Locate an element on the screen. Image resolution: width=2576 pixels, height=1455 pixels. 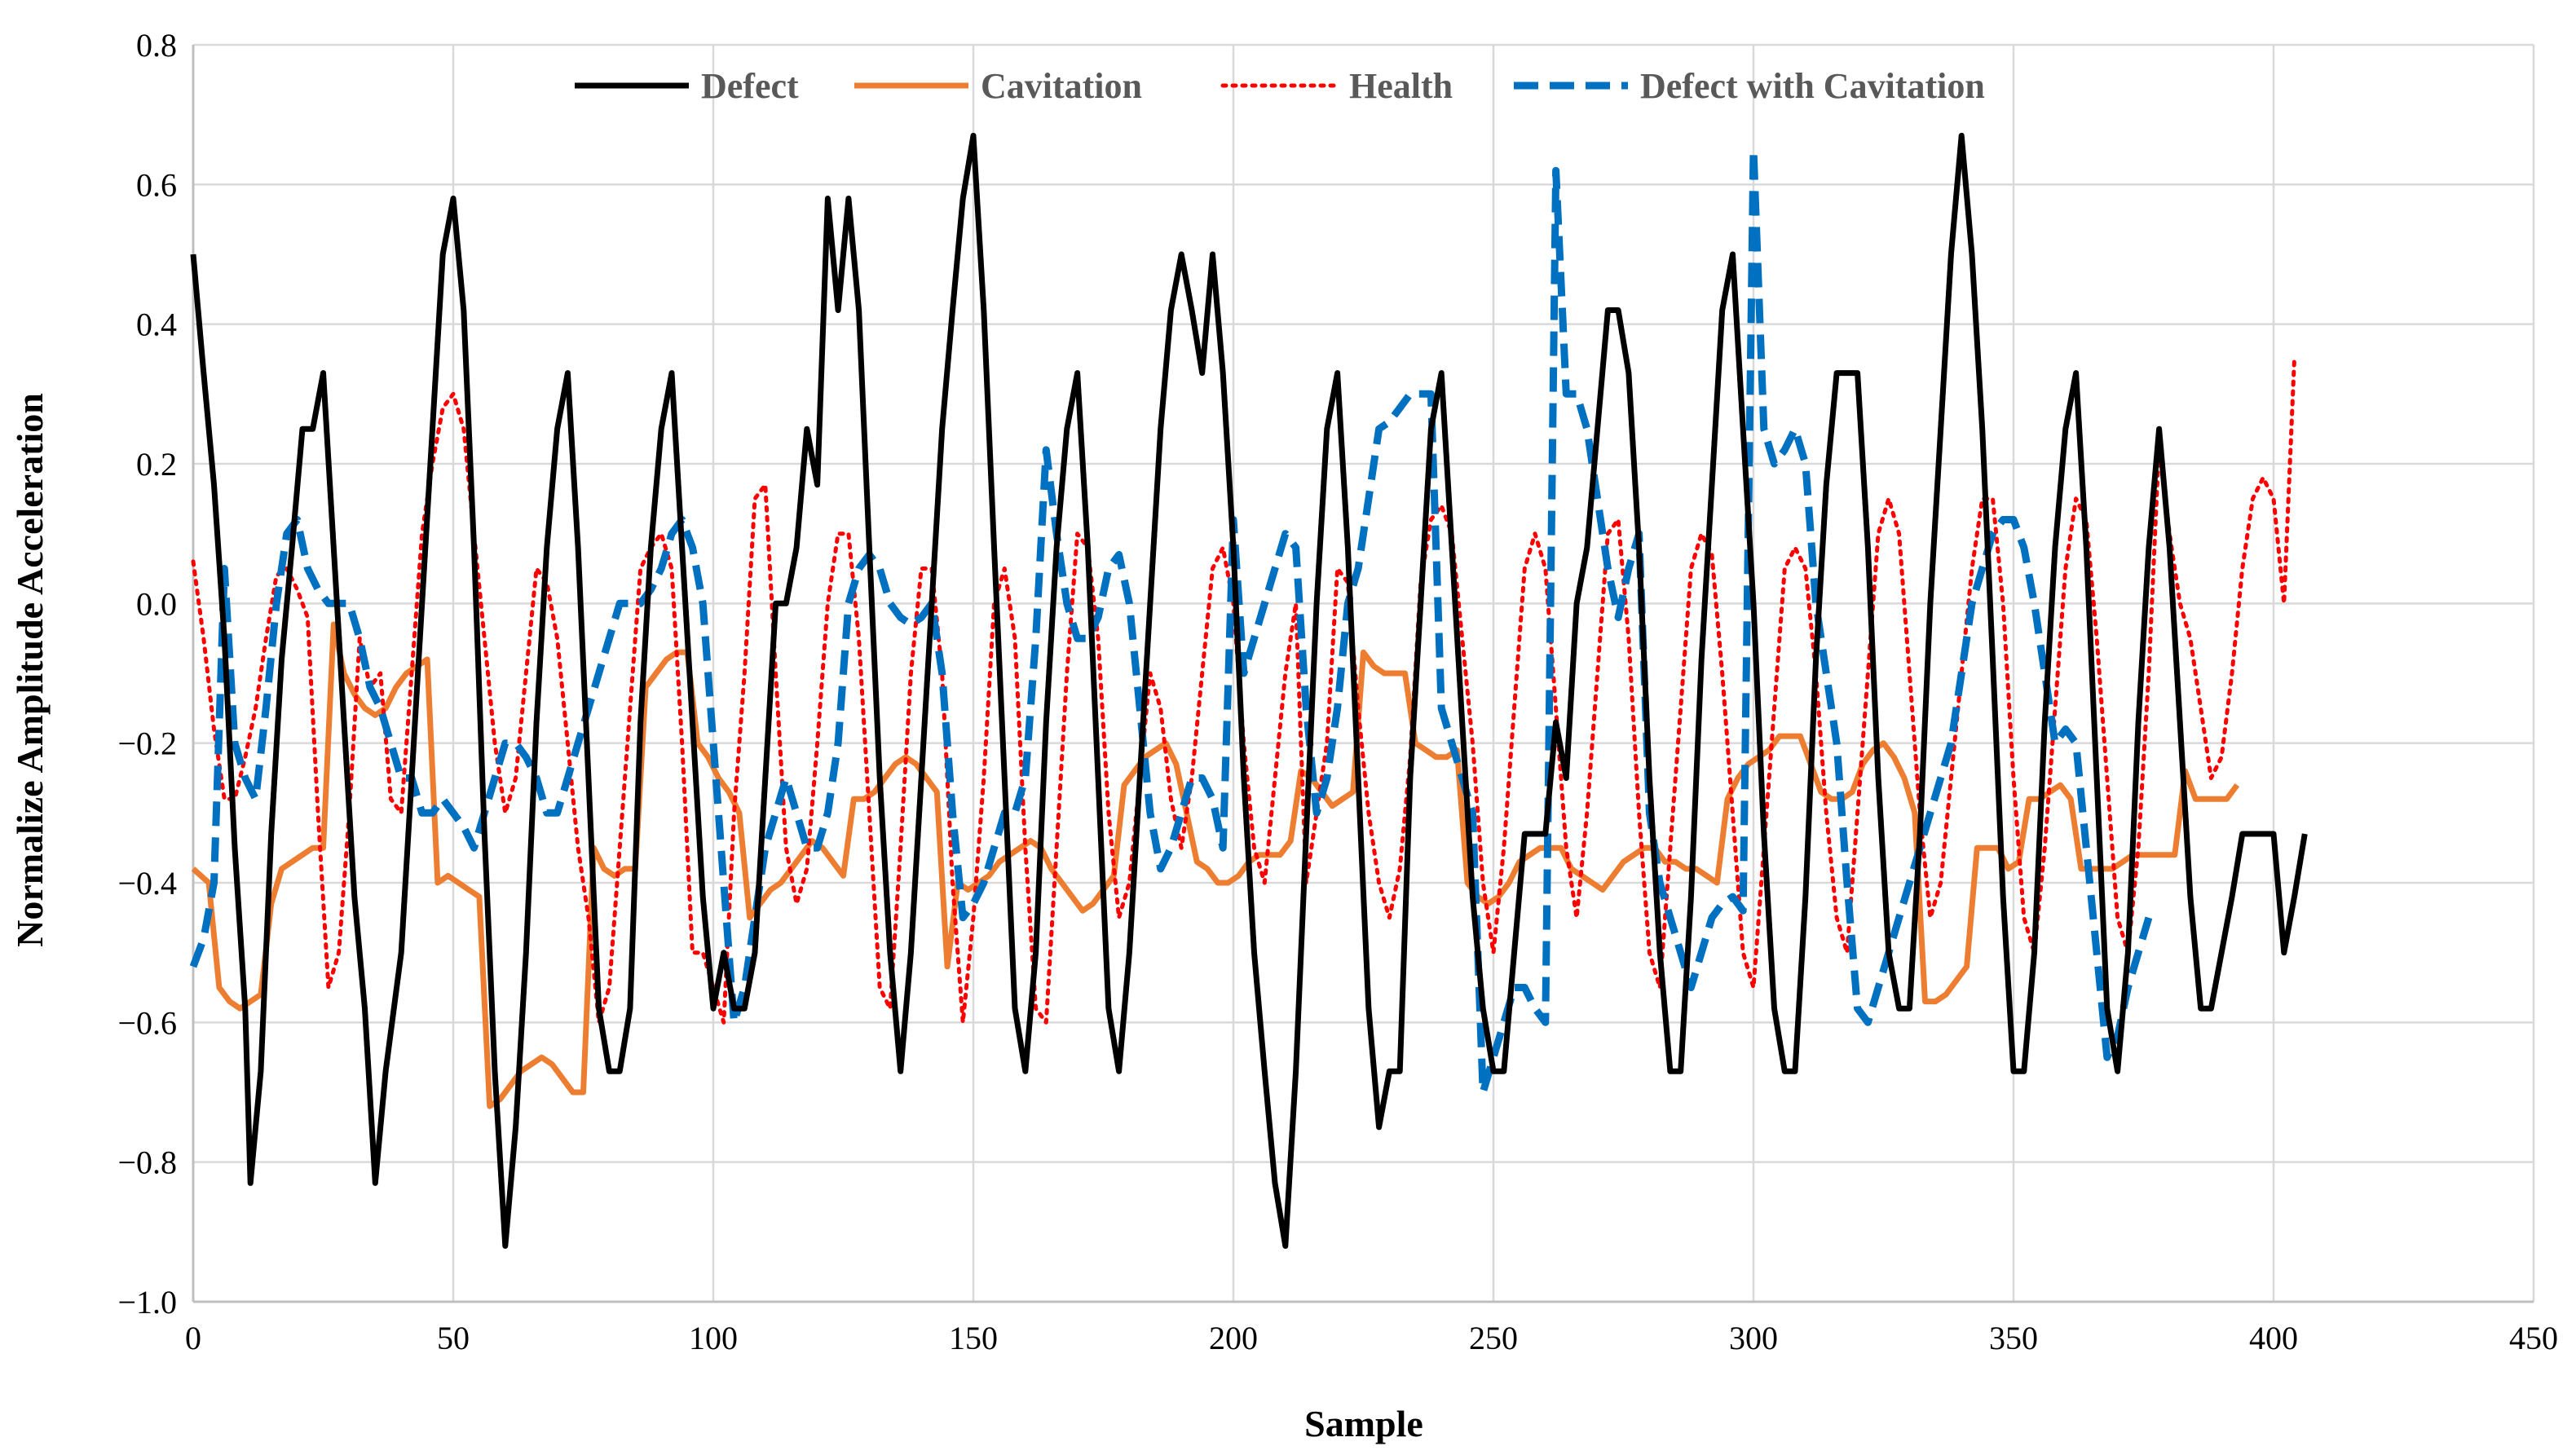
y-tick-label: 0.8 is located at coordinates (156, 45).